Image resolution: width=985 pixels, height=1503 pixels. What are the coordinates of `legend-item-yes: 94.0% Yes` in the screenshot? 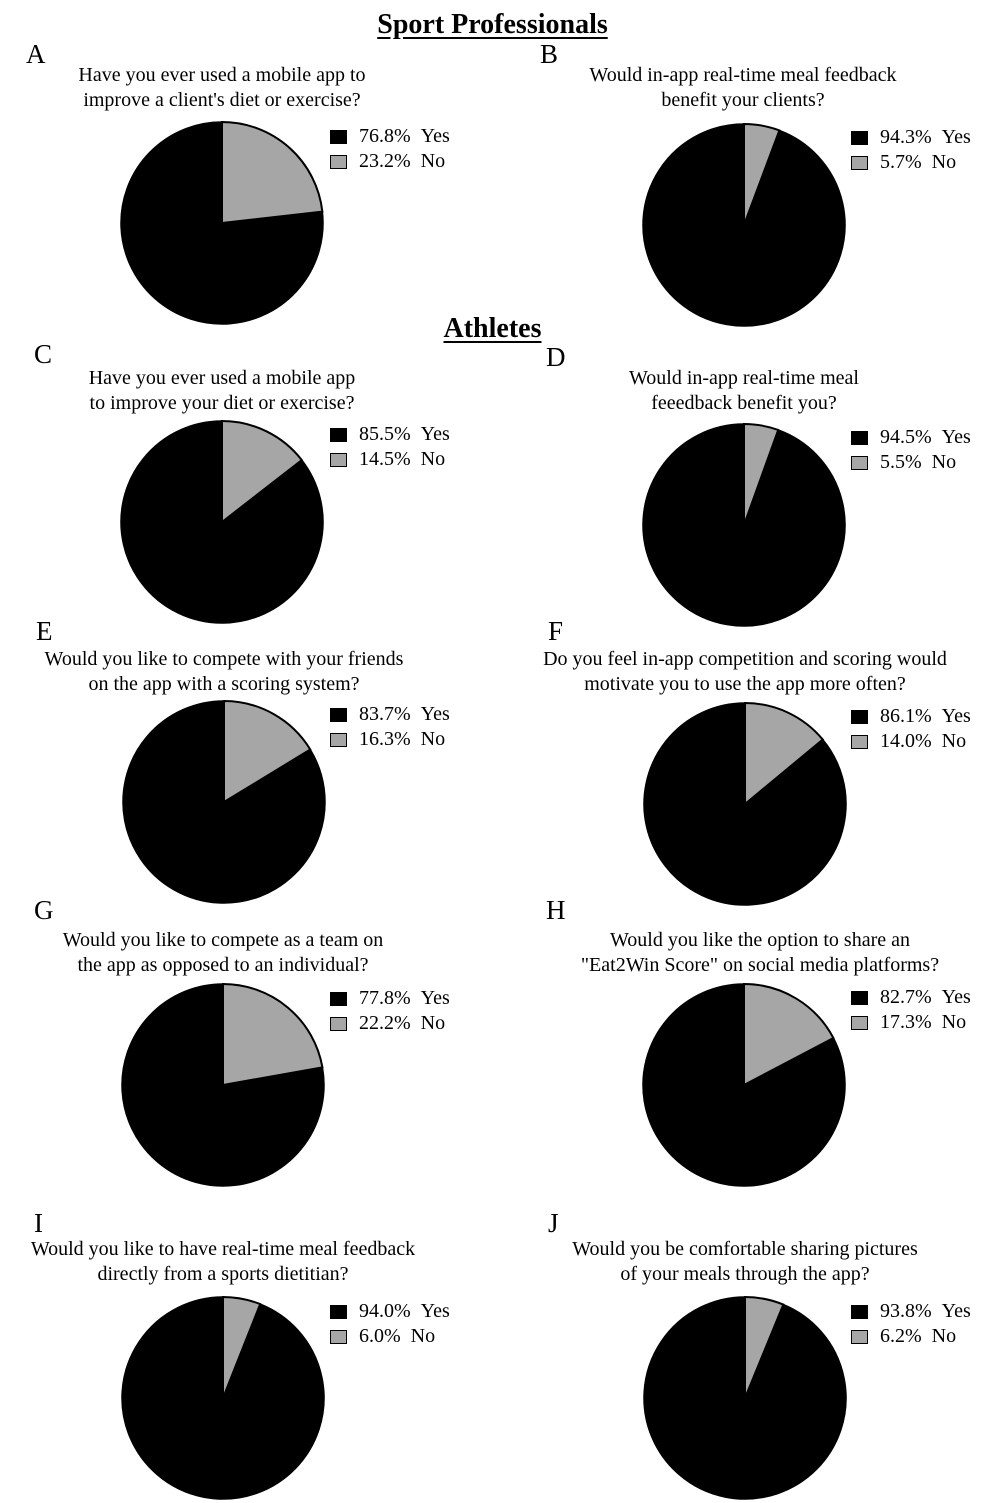 It's located at (390, 1311).